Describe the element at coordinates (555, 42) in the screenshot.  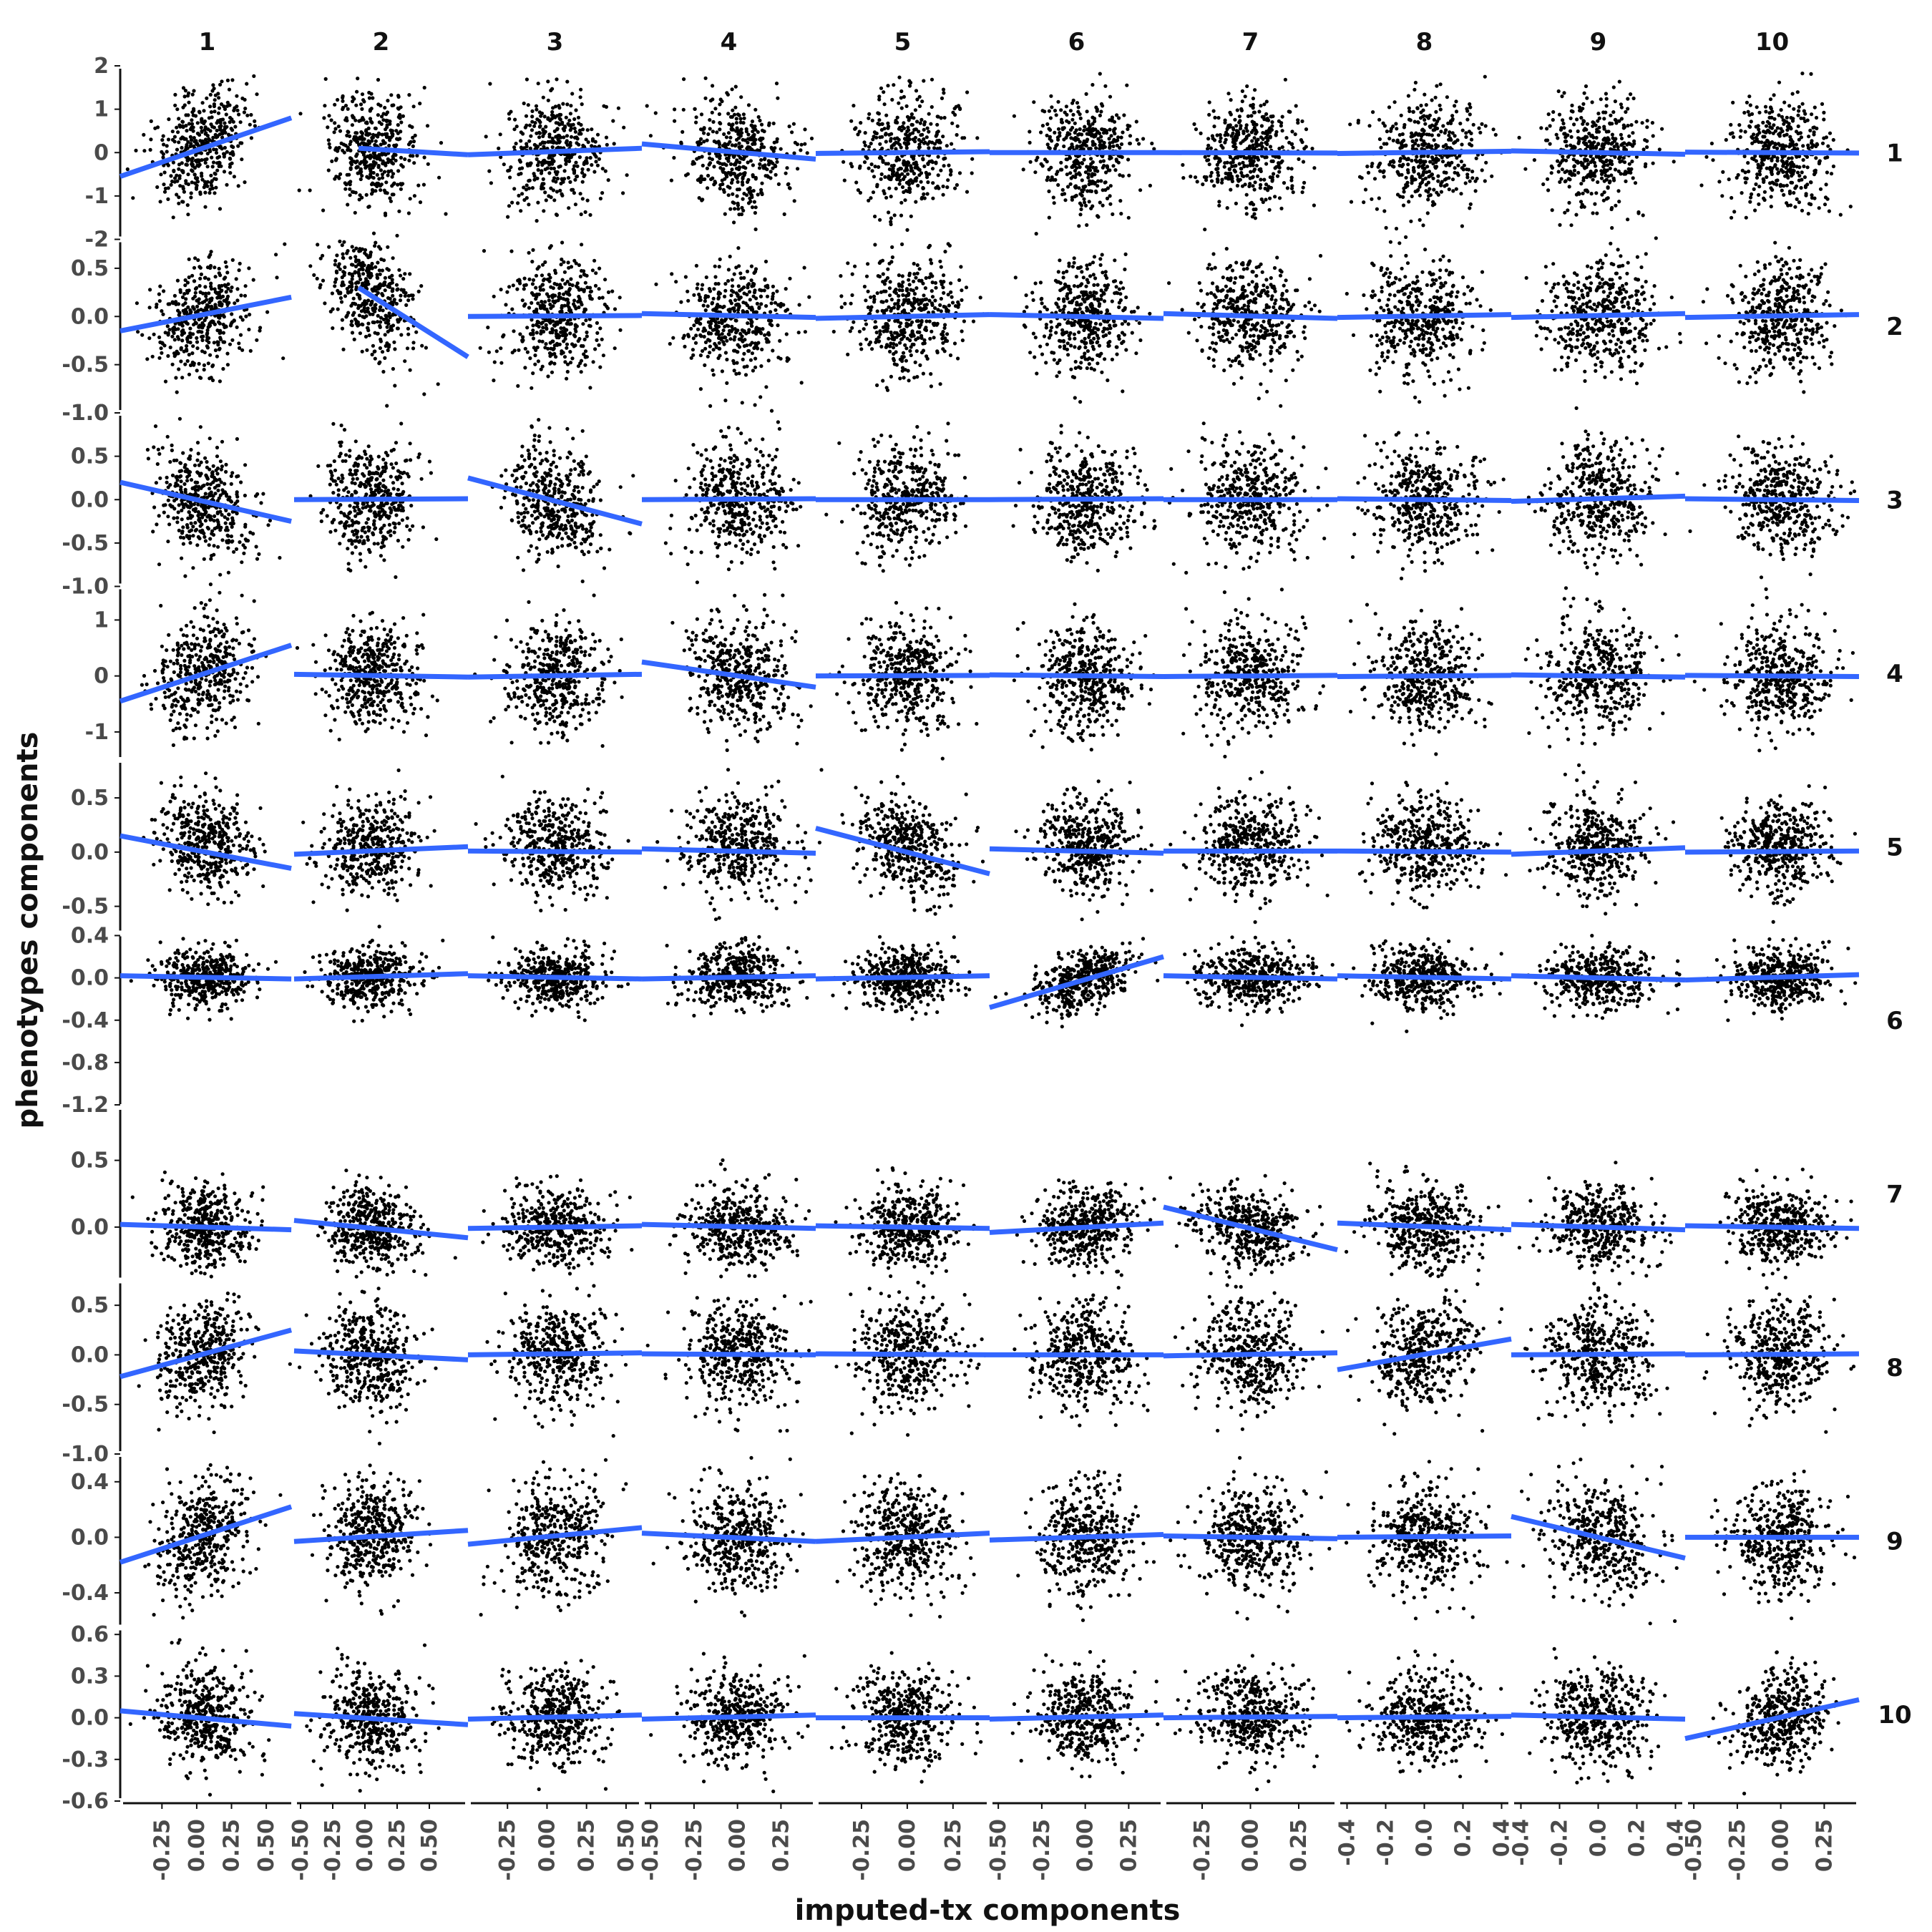
I see `col-strip-label: 3` at that location.